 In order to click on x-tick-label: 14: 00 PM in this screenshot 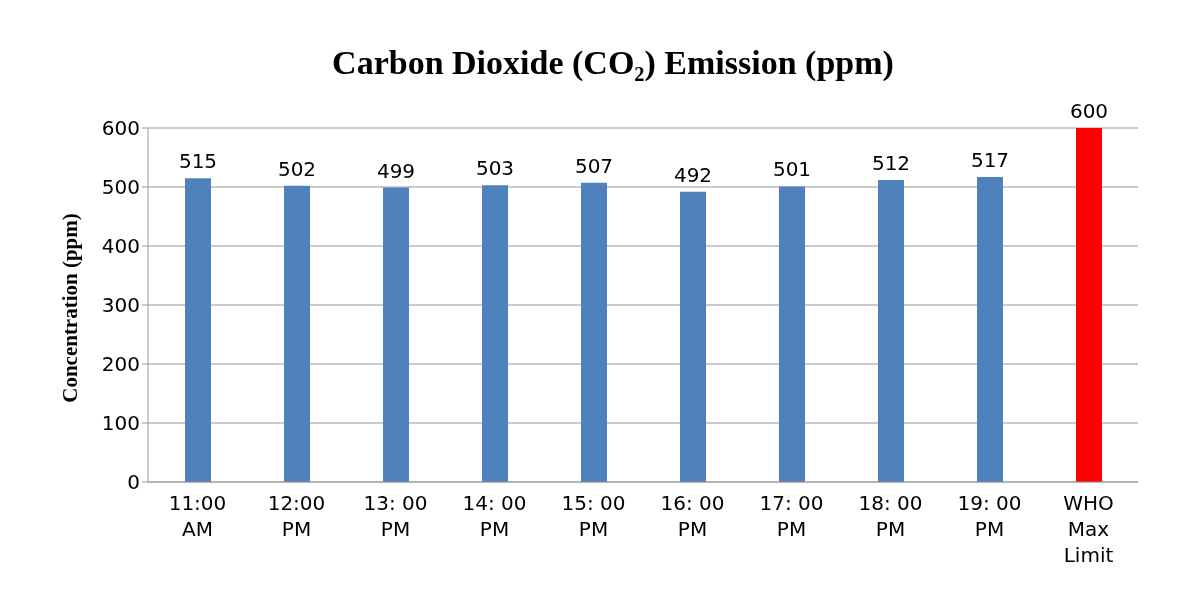, I will do `click(494, 516)`.